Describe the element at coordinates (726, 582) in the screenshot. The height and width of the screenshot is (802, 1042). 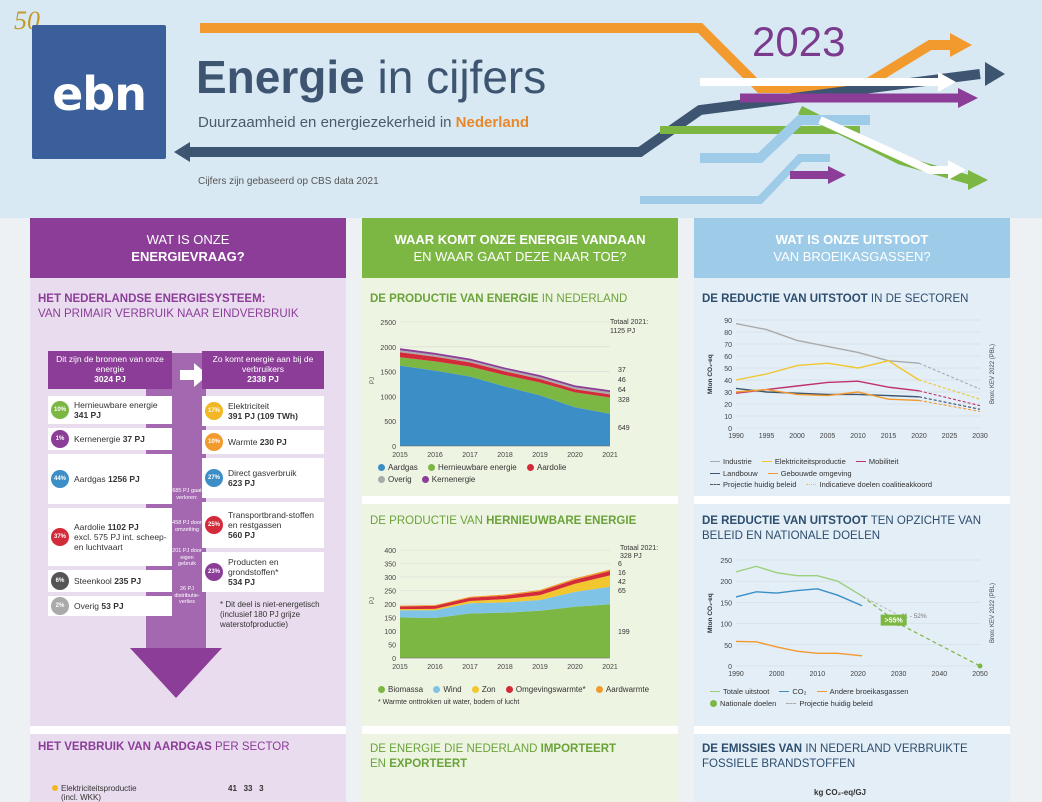
I see `y-tick-label: 200` at that location.